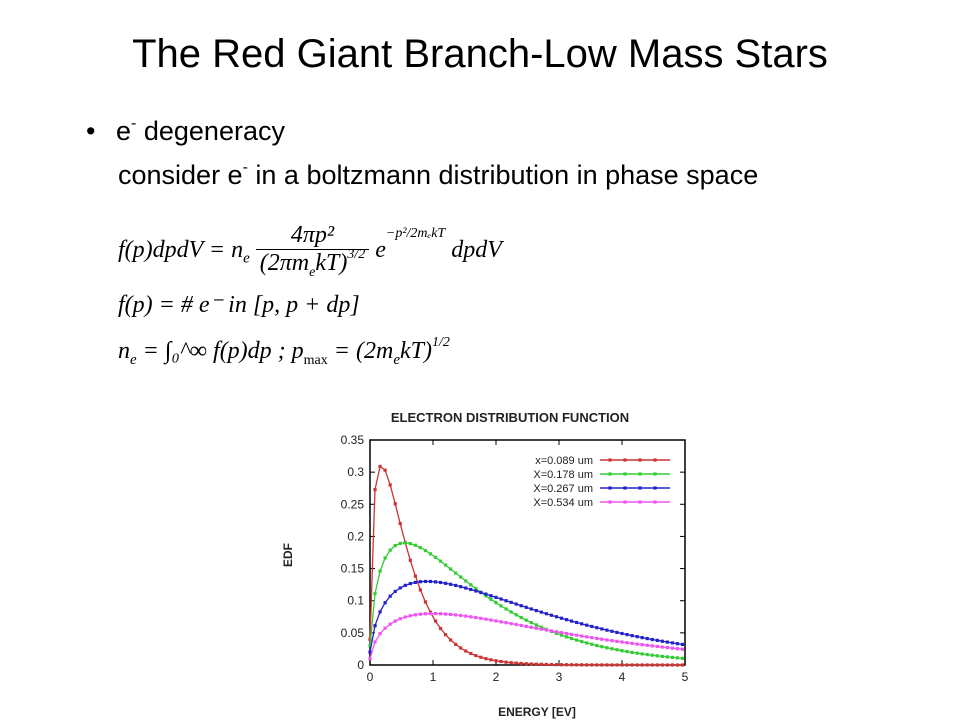 This screenshot has height=725, width=960. Describe the element at coordinates (124, 131) in the screenshot. I see `bullet-text-pre: e` at that location.